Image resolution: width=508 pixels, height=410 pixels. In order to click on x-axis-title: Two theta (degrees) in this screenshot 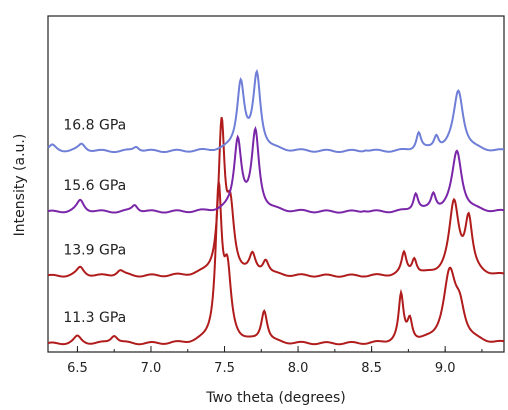, I will do `click(275, 398)`.